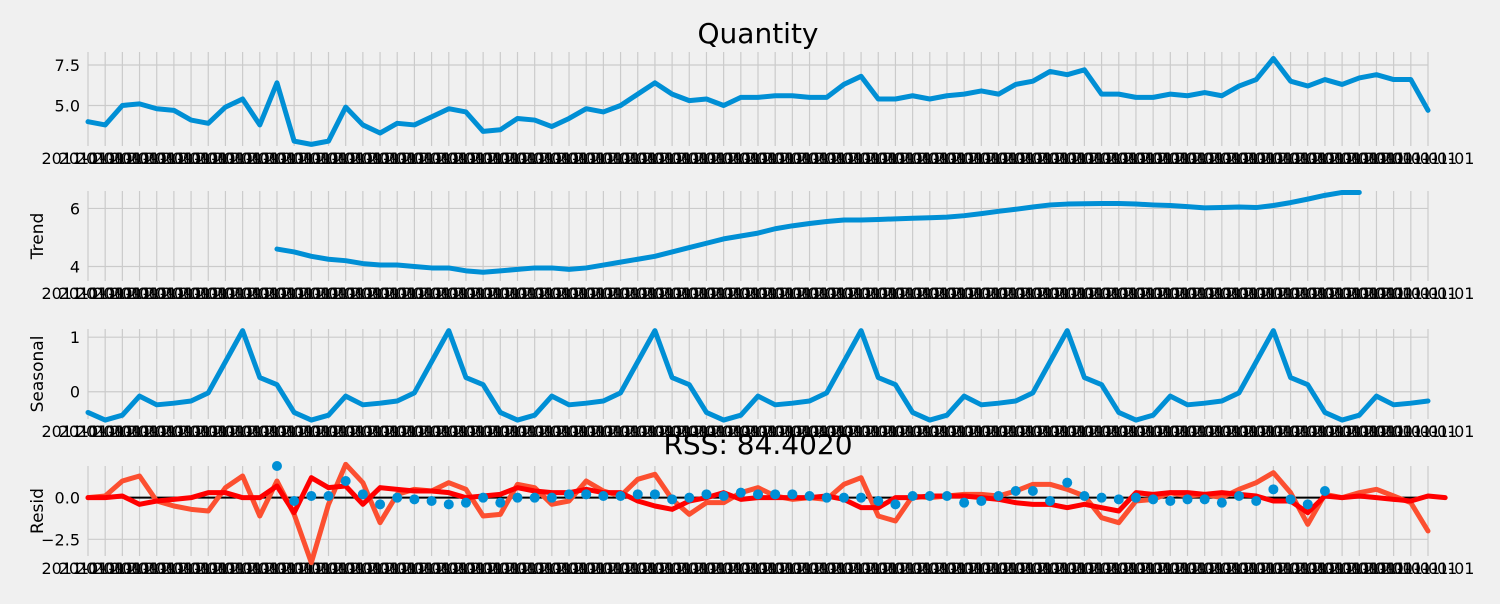 Image resolution: width=1500 pixels, height=604 pixels. What do you see at coordinates (38, 374) in the screenshot?
I see `y-axis-label: Seasonal` at bounding box center [38, 374].